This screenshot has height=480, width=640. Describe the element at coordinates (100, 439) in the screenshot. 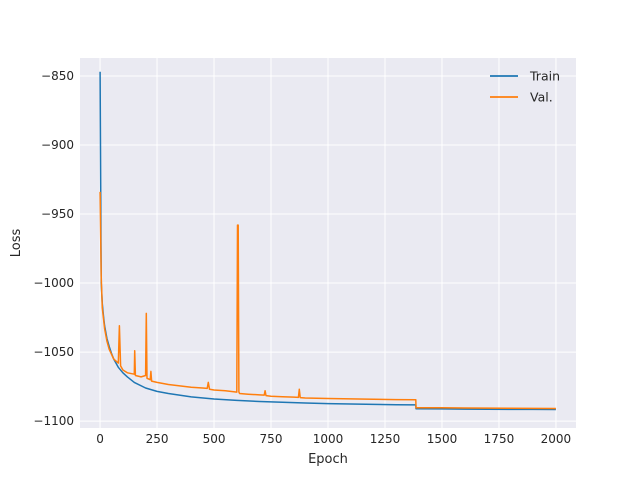

I see `x-tick-label: 0` at that location.